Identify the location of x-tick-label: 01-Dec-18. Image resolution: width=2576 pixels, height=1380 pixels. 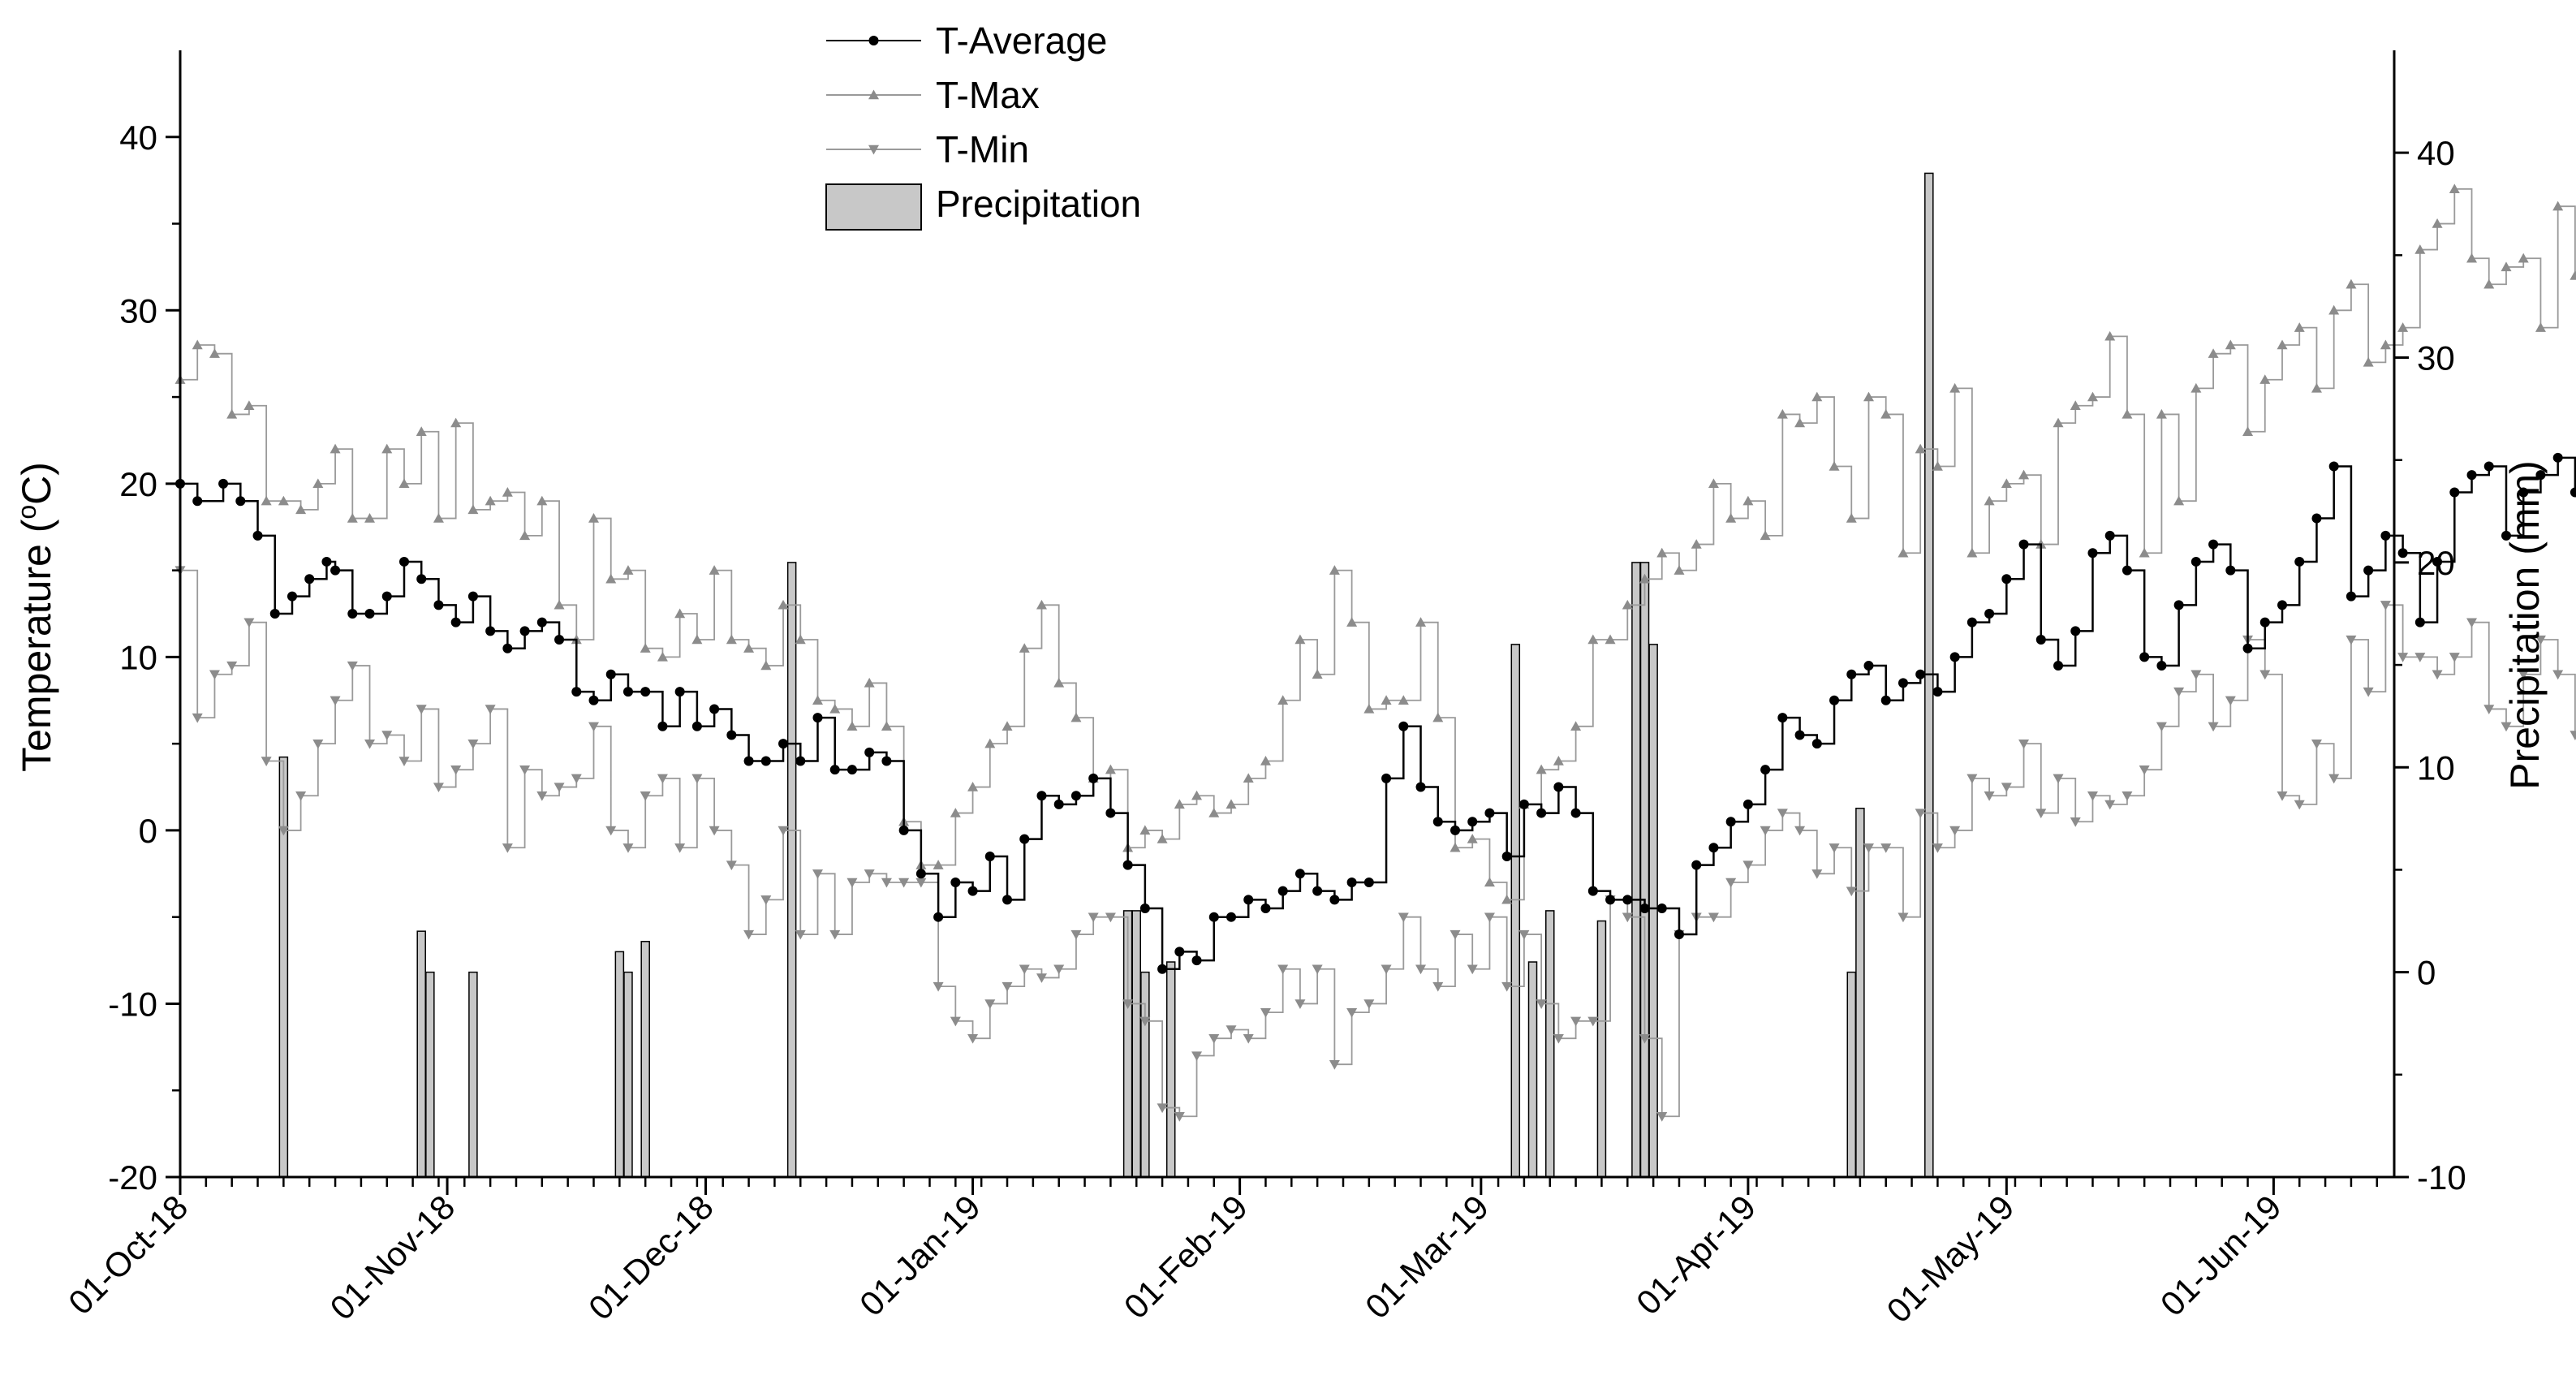
(651, 1257).